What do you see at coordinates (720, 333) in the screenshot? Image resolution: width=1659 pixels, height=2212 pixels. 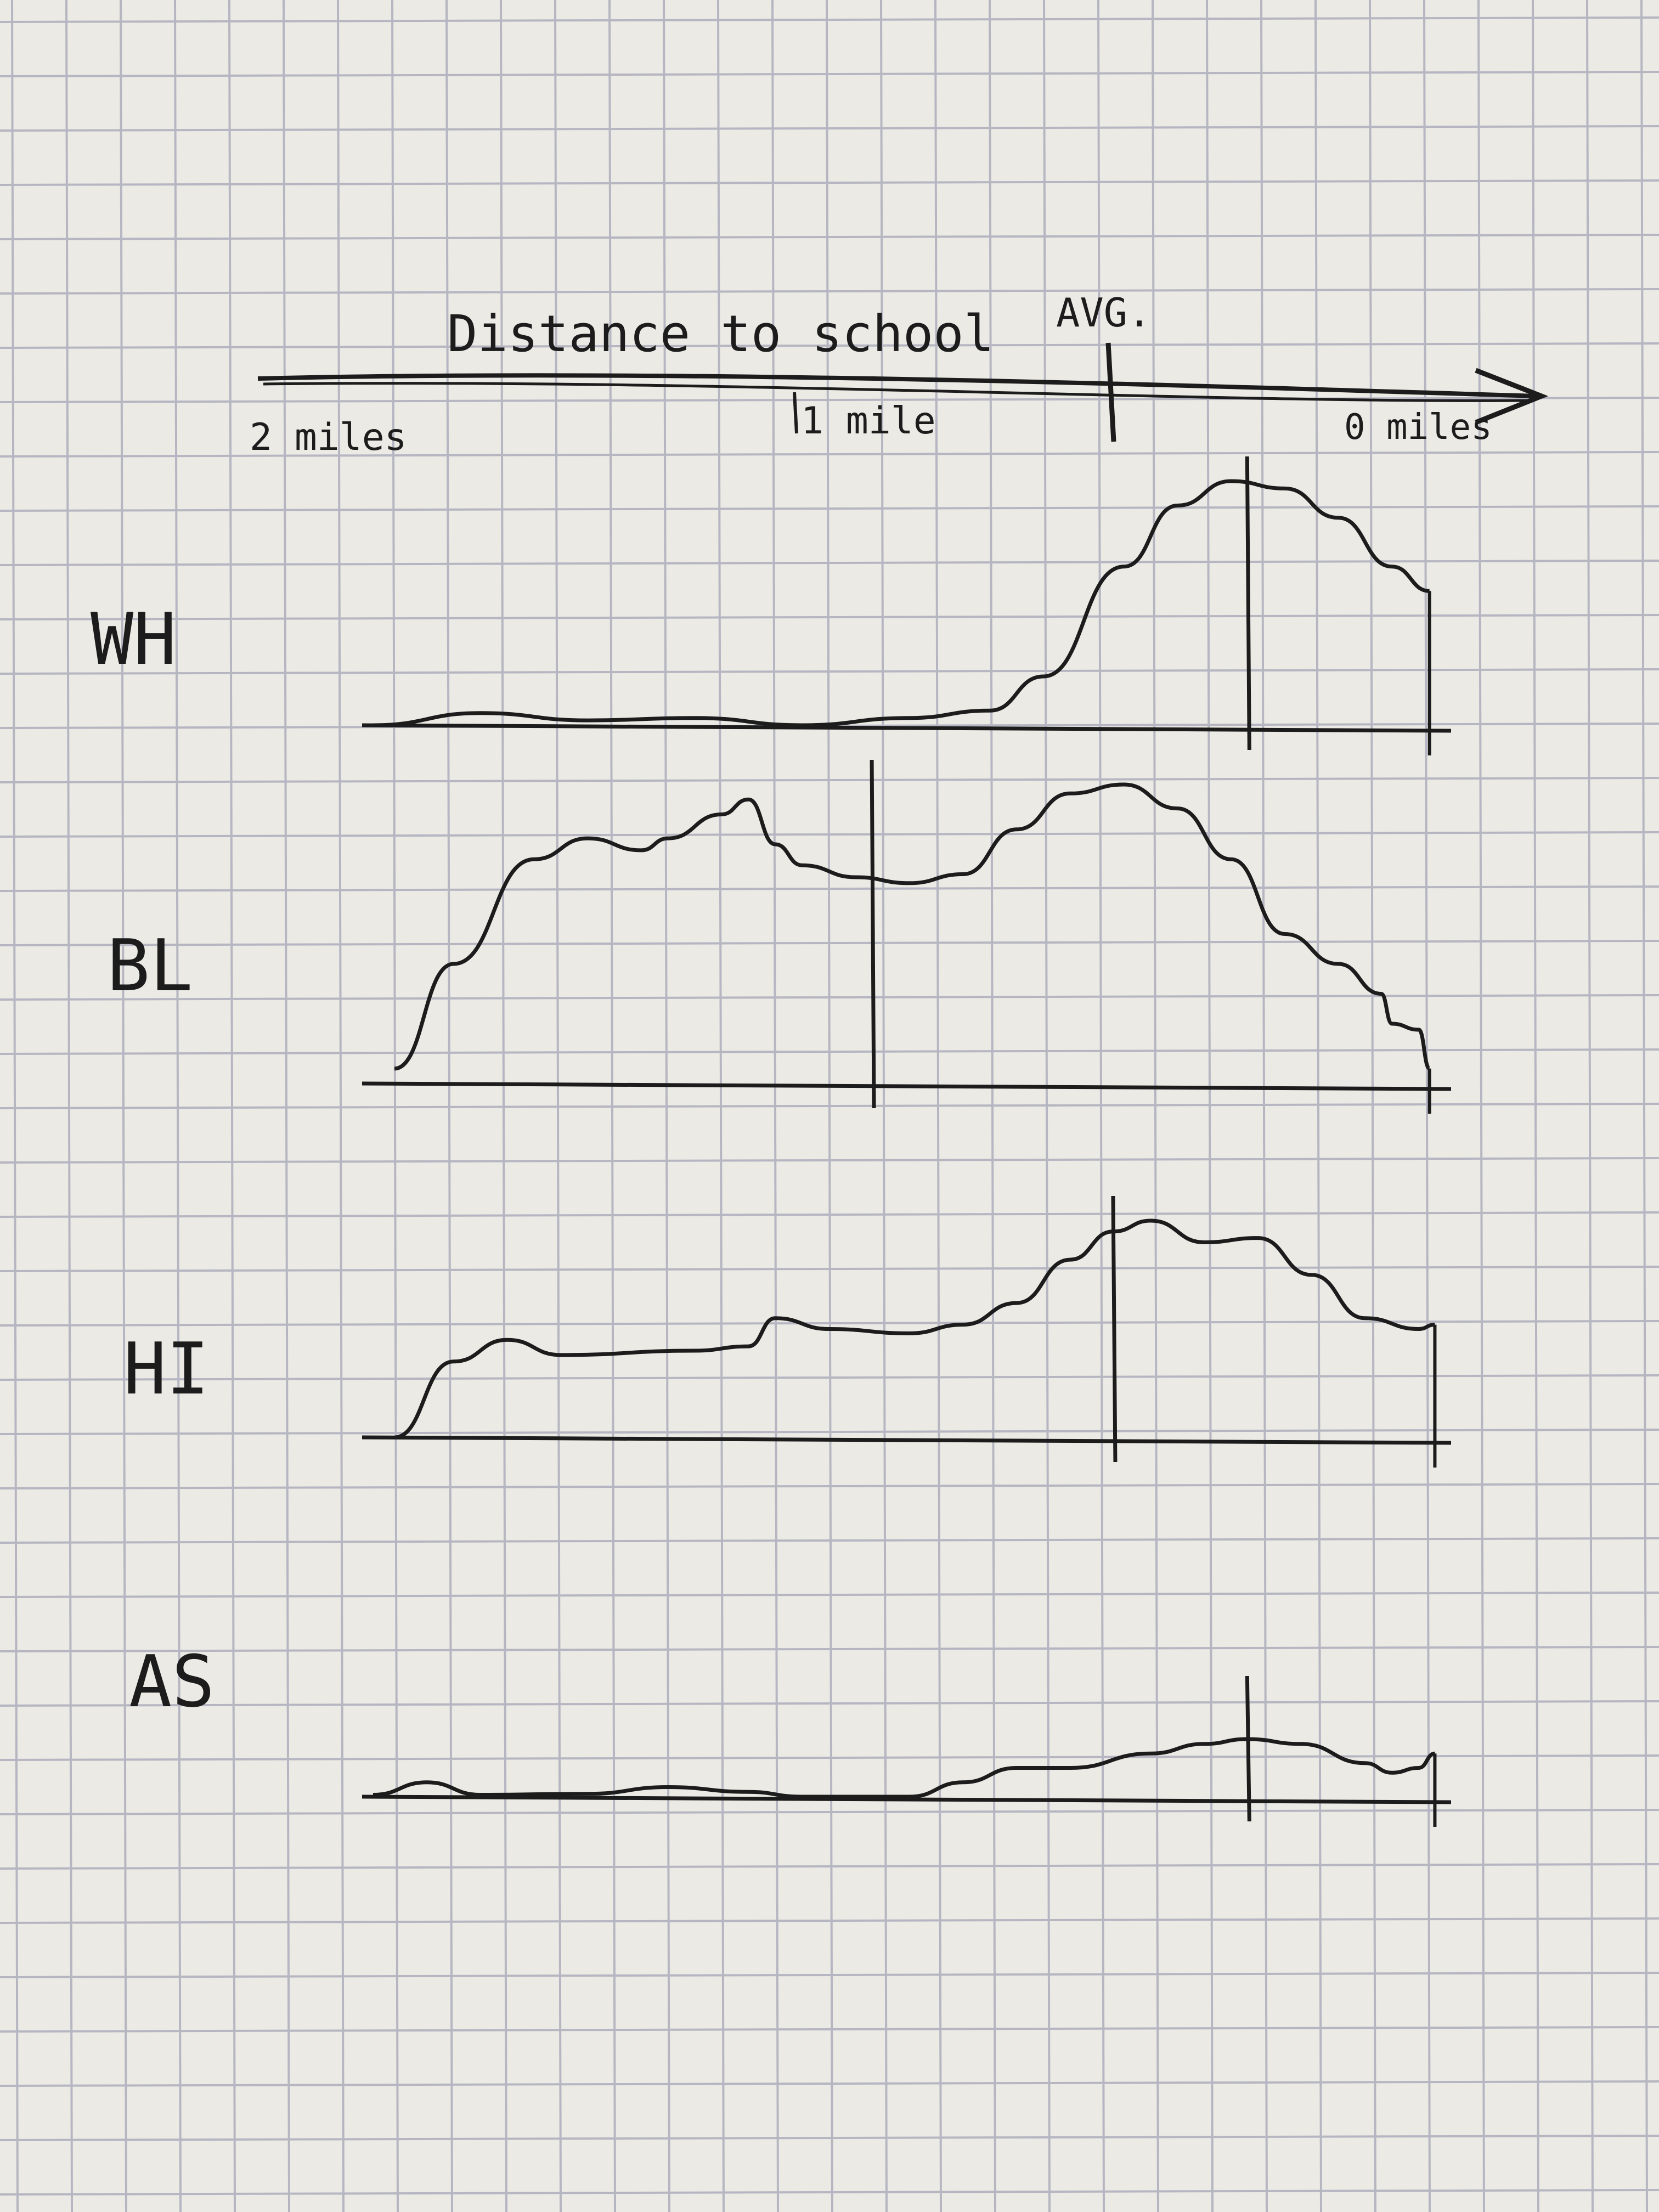 I see `axis-title: Distance to school` at bounding box center [720, 333].